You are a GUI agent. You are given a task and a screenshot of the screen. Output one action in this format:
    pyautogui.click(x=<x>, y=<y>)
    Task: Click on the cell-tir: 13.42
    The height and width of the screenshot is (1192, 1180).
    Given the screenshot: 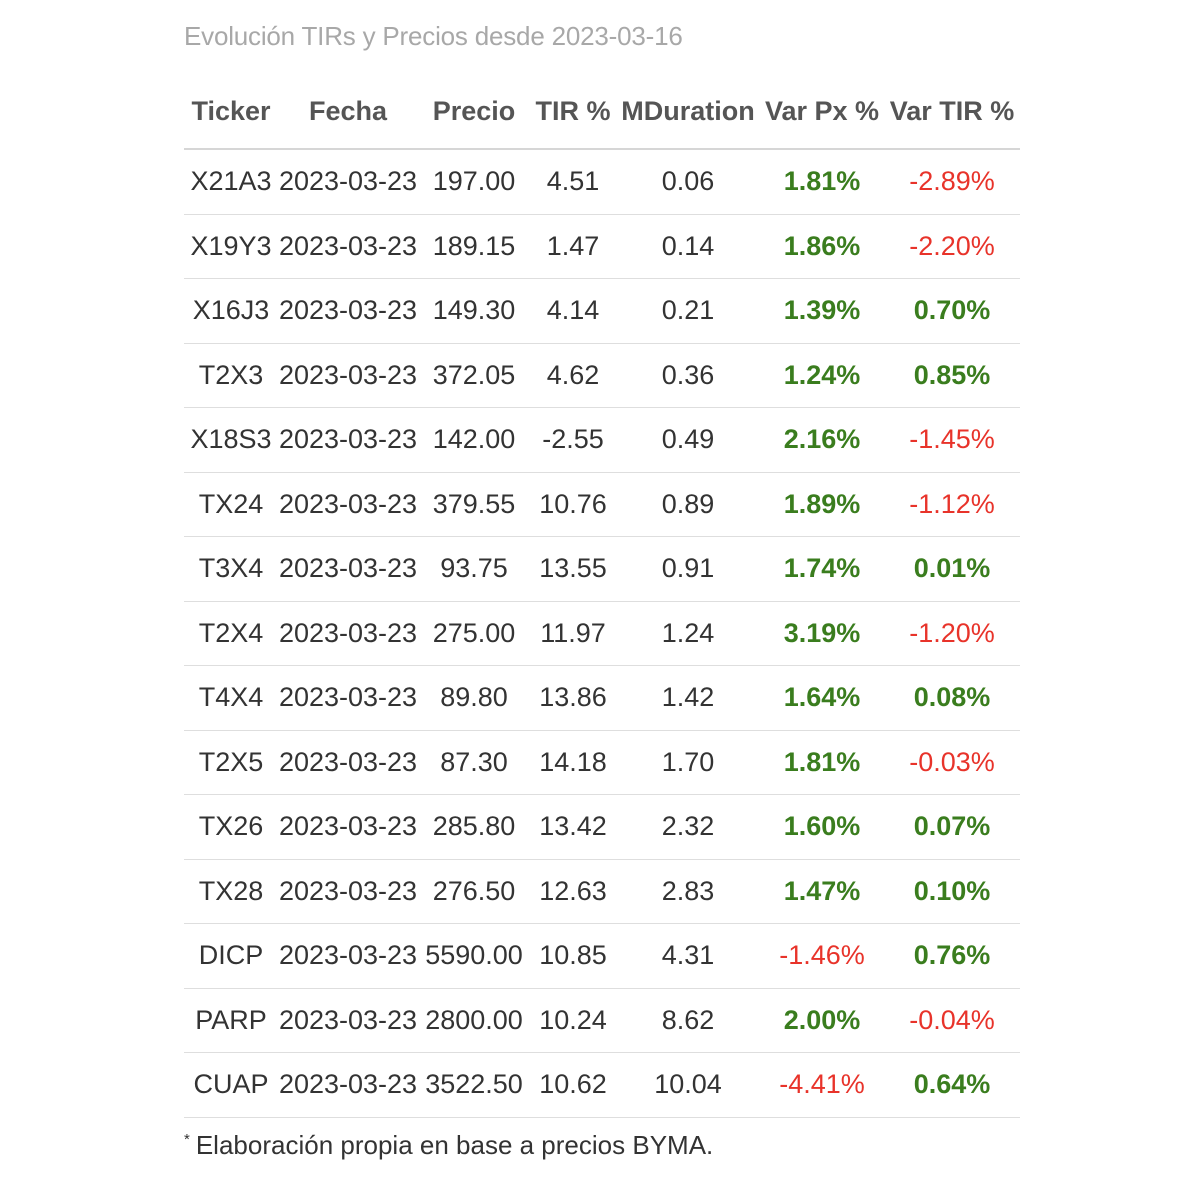 What is the action you would take?
    pyautogui.click(x=573, y=827)
    